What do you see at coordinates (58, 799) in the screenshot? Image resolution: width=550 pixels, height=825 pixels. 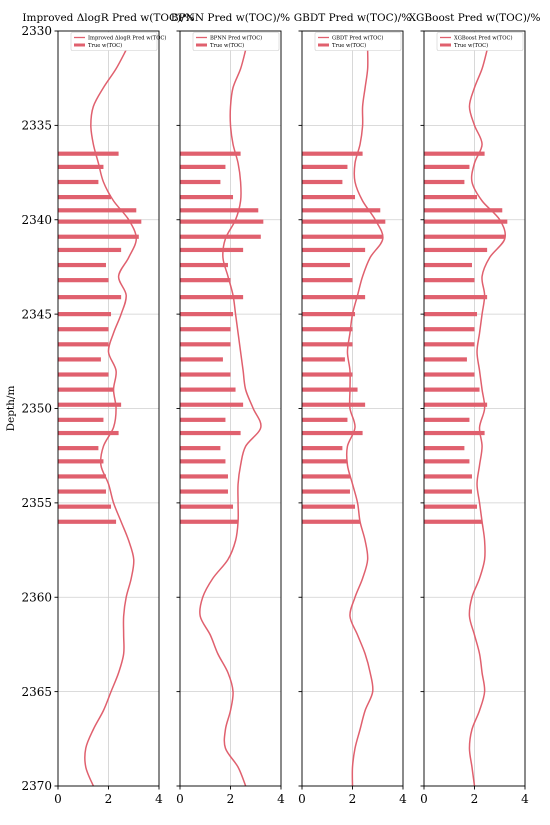 I see `x-tick-label: 0` at bounding box center [58, 799].